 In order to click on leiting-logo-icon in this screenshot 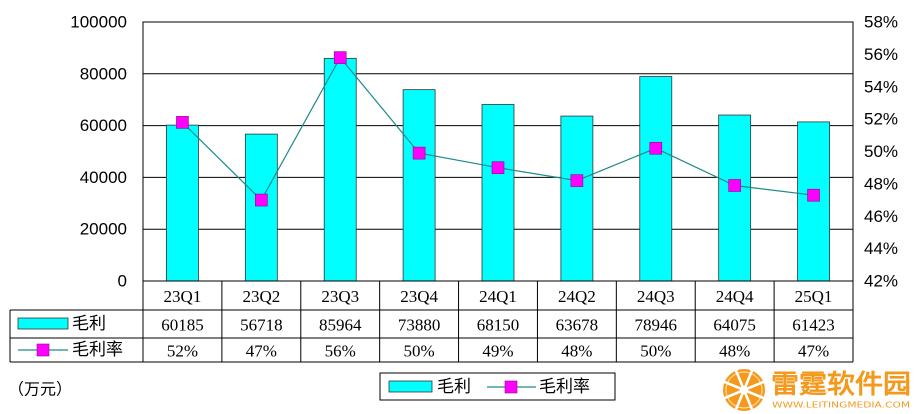, I will do `click(744, 390)`.